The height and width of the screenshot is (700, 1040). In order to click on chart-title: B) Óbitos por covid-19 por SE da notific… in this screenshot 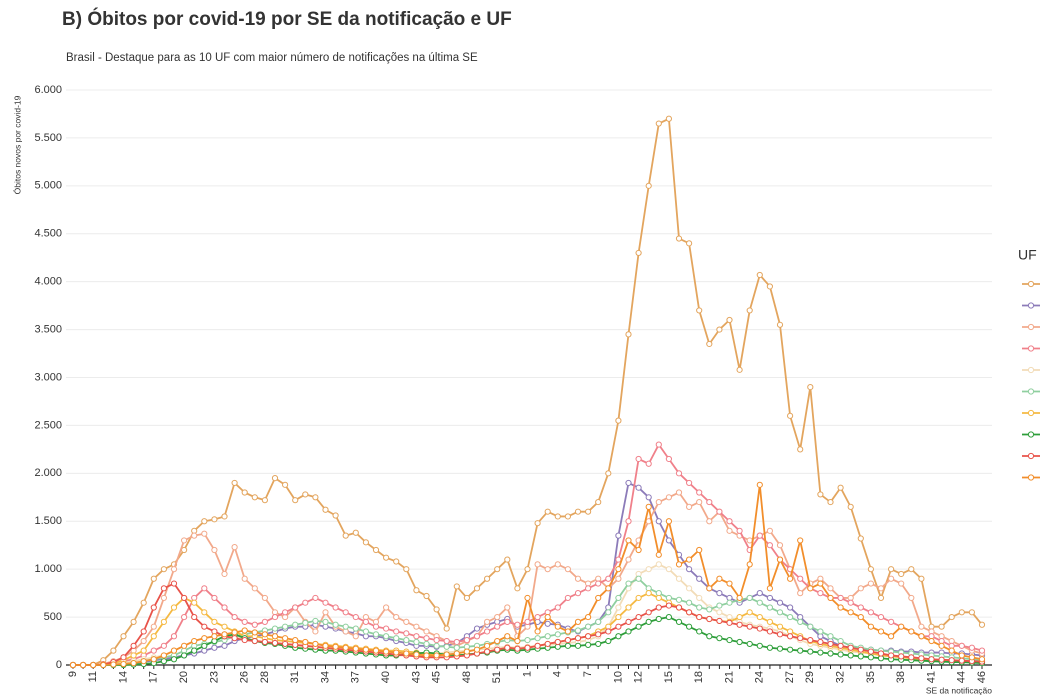, I will do `click(287, 19)`.